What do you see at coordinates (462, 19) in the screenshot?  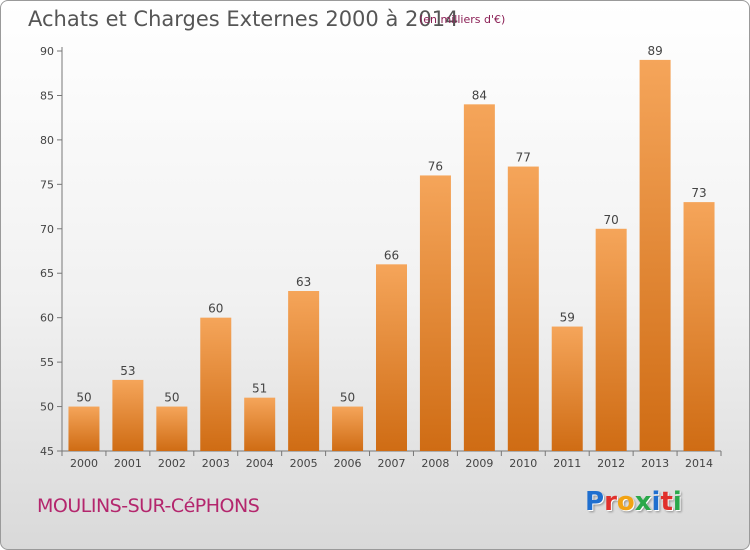 I see `chart-unit-label: (en milliers d'€)` at bounding box center [462, 19].